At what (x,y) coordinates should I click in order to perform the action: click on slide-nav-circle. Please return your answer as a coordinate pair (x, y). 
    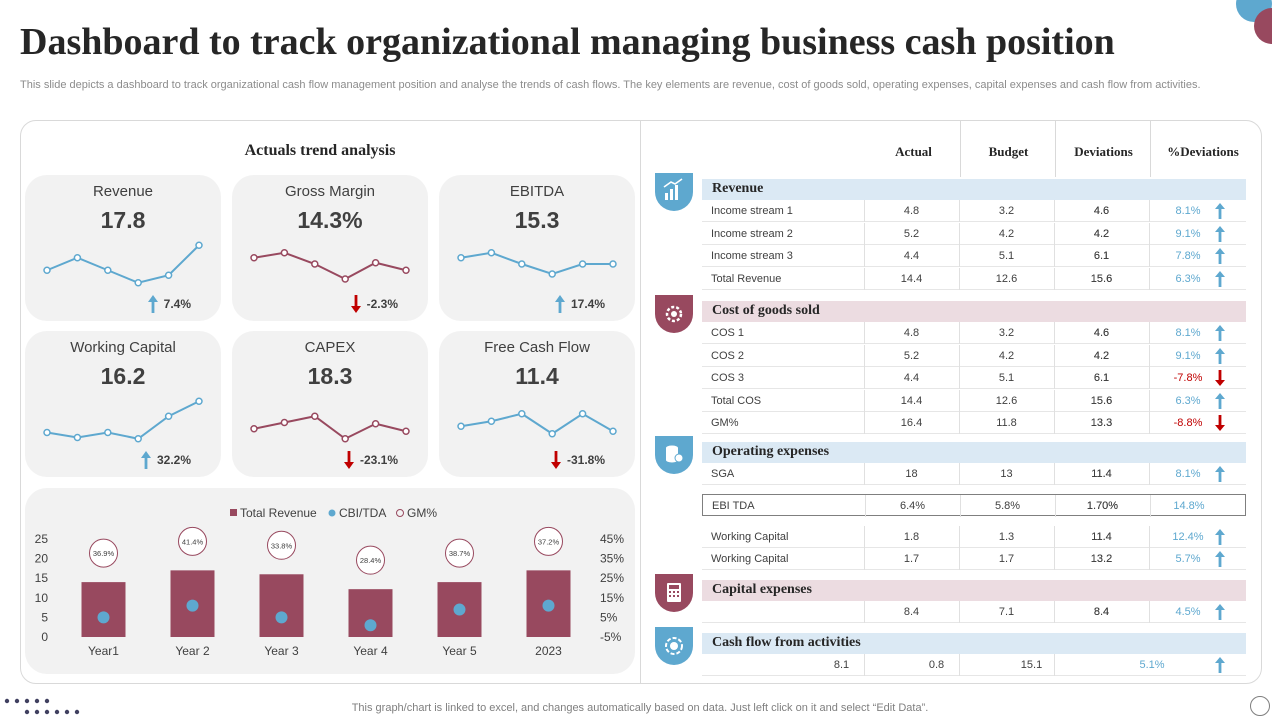
    Looking at the image, I should click on (1260, 706).